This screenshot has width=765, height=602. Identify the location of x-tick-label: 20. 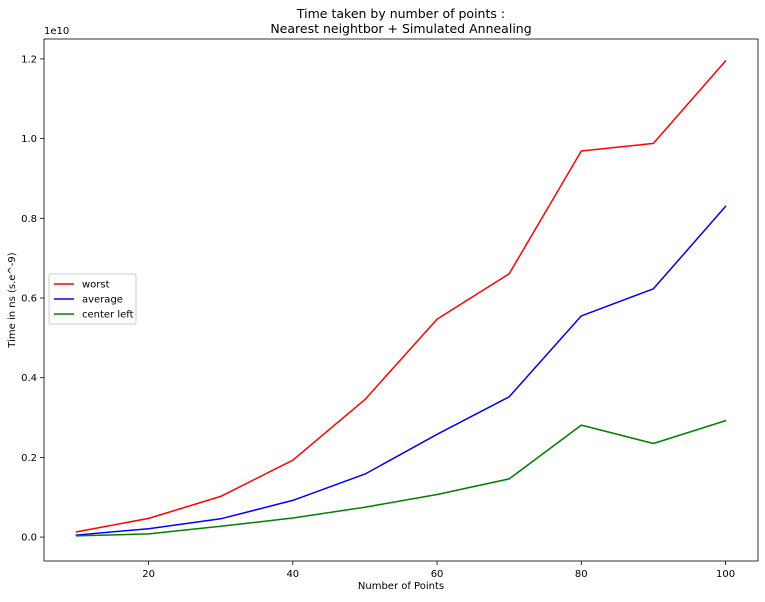
(148, 574).